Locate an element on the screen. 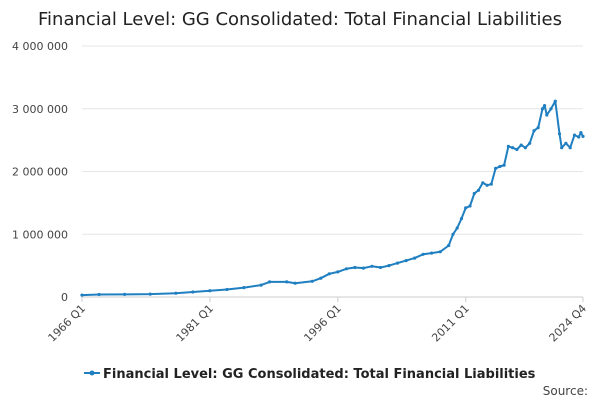 This screenshot has width=600, height=400. y-tick-label: 2 000 000 is located at coordinates (40, 172).